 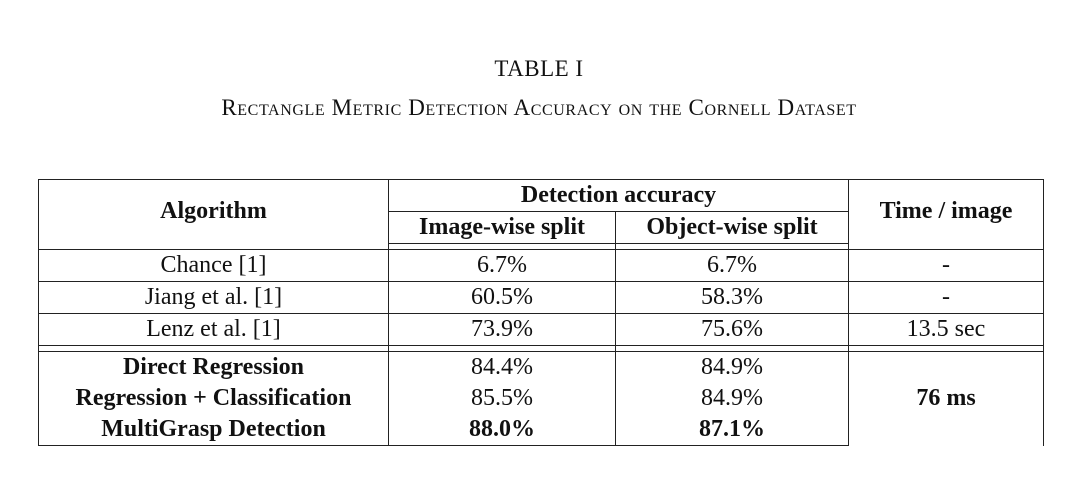 What do you see at coordinates (502, 265) in the screenshot?
I see `cell-image-wise: 6.7%` at bounding box center [502, 265].